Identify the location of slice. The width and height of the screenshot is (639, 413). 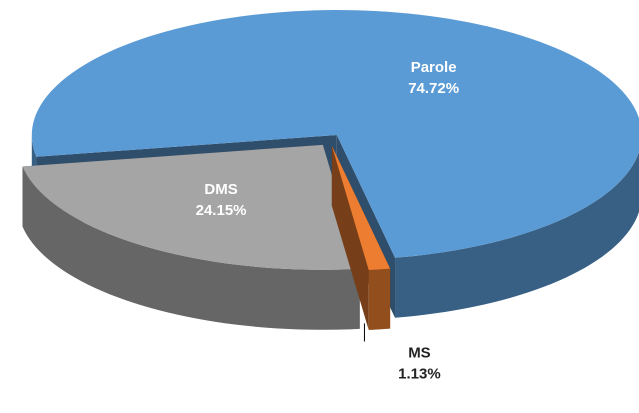
(361, 208).